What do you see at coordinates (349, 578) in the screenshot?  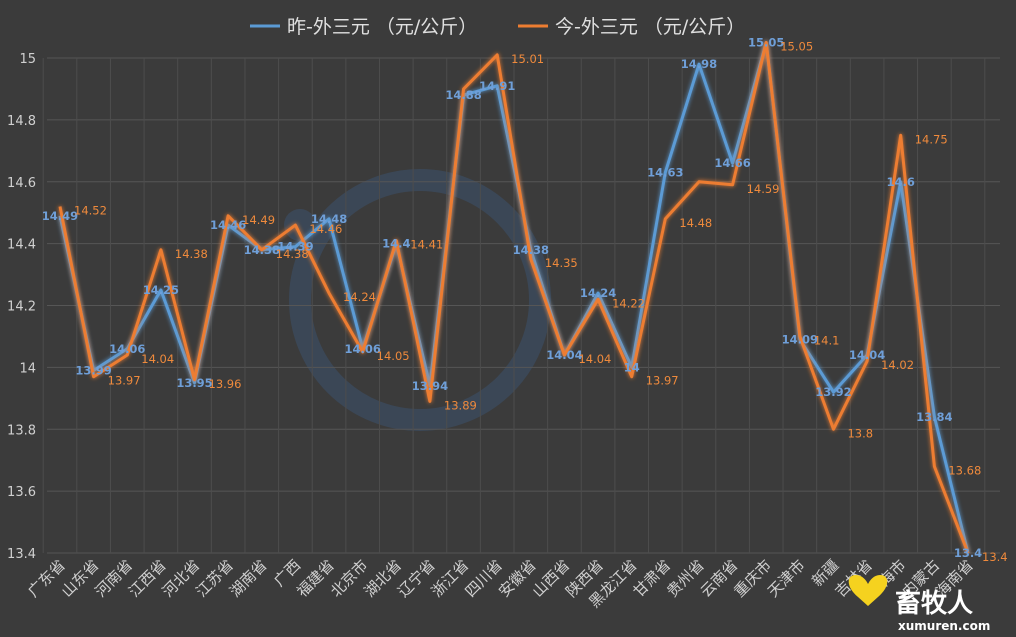 I see `x-tick-label: 北京市` at bounding box center [349, 578].